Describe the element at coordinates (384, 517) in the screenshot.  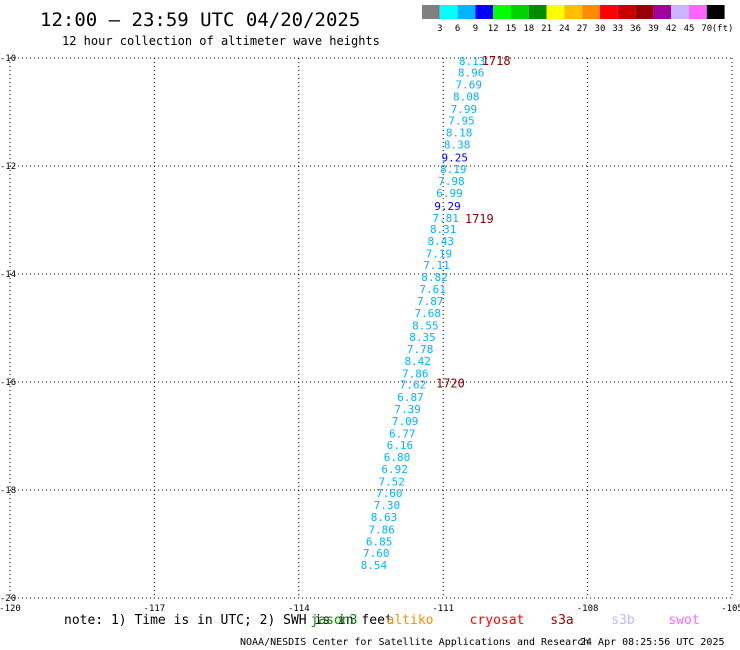
I see `wave-height-label: 8.63` at that location.